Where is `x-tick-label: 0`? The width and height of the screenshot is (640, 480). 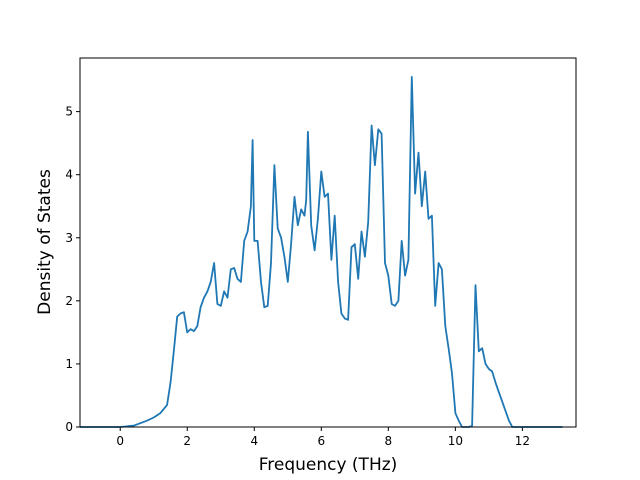
x-tick-label: 0 is located at coordinates (120, 441).